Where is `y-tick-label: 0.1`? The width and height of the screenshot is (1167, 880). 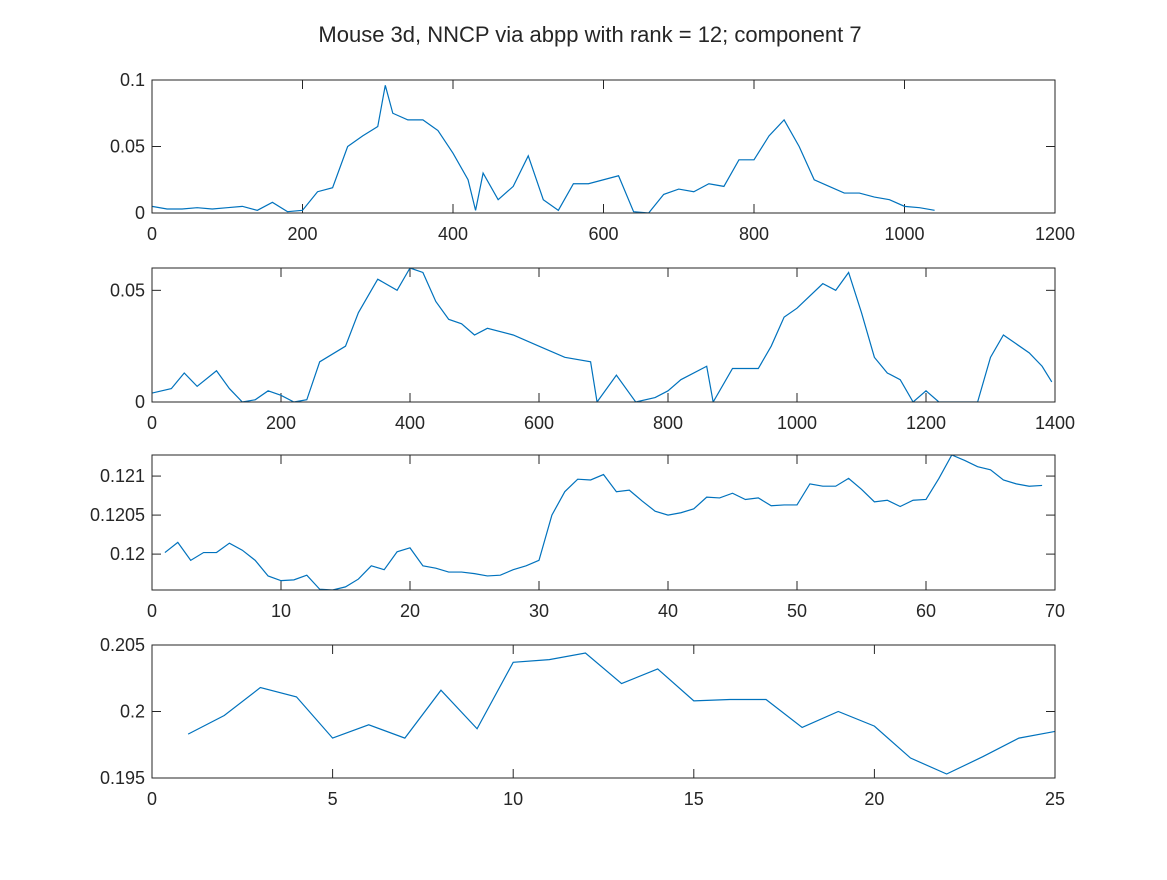 y-tick-label: 0.1 is located at coordinates (132, 80).